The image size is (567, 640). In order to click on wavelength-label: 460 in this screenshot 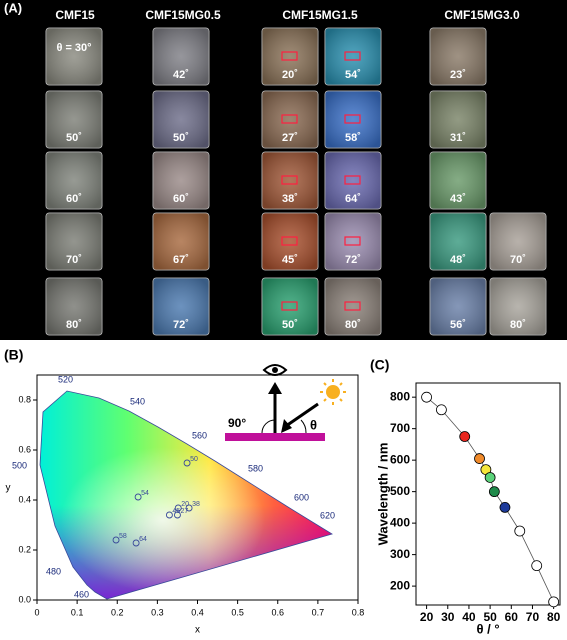, I will do `click(81, 594)`.